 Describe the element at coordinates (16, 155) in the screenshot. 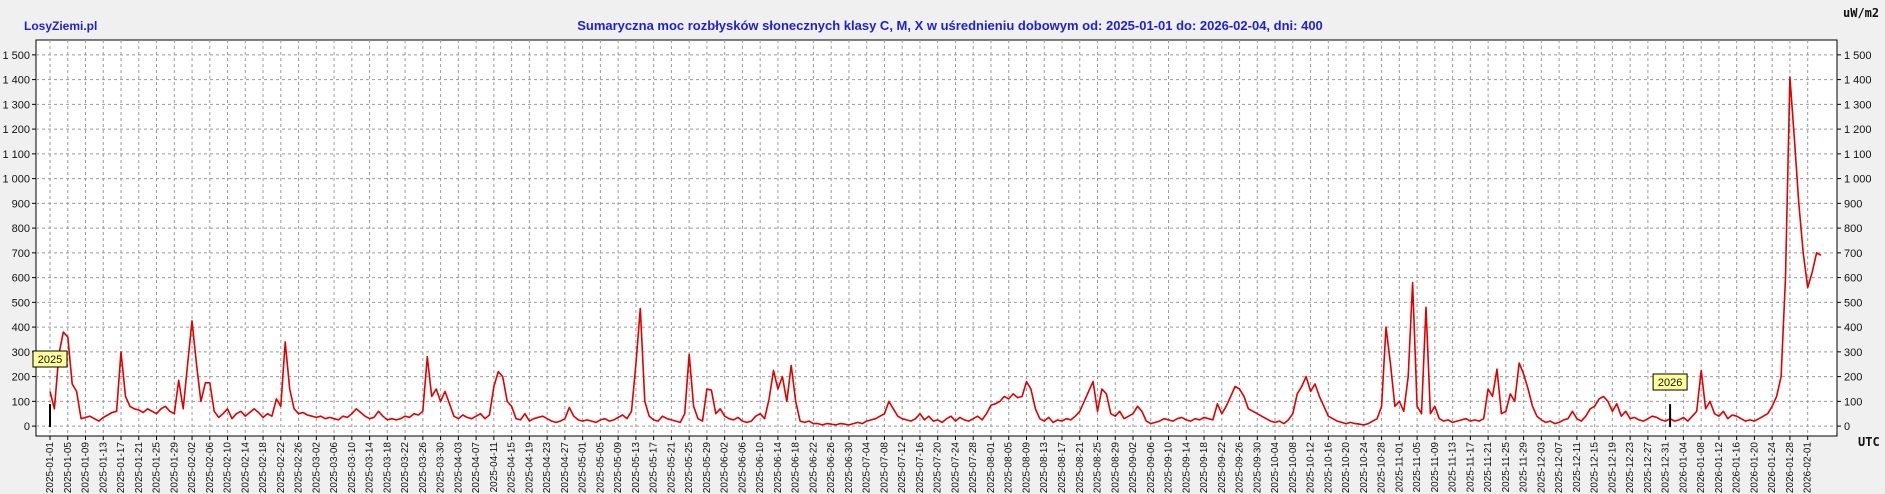

I see `y-tick-label: 1 100` at that location.